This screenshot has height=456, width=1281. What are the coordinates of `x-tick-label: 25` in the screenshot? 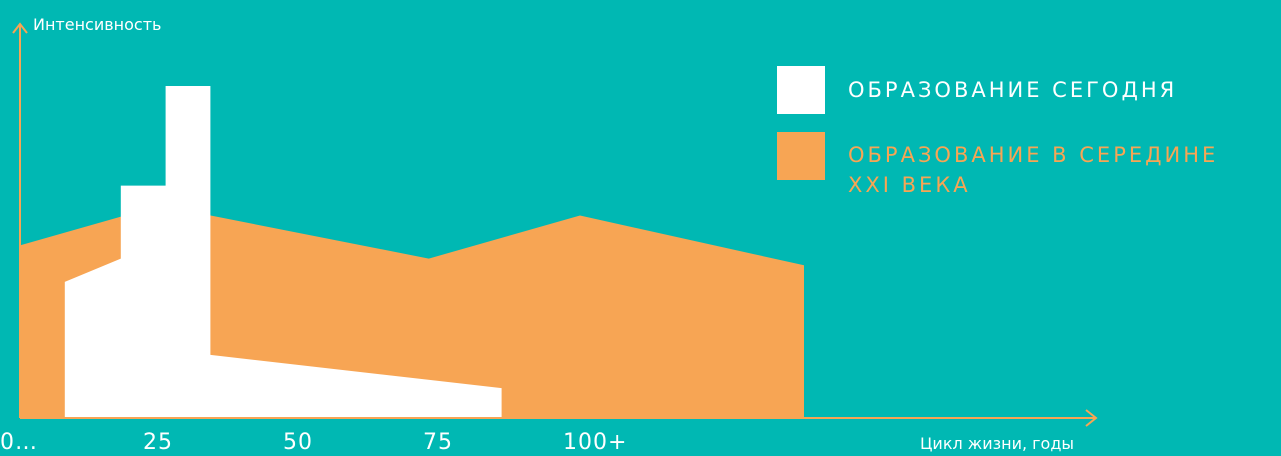 It's located at (158, 442).